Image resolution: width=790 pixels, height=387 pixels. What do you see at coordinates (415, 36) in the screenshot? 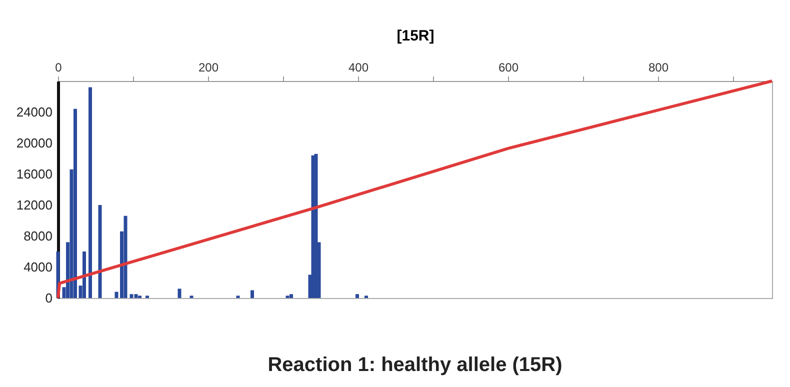
I see `x-axis-title: [15R]` at bounding box center [415, 36].